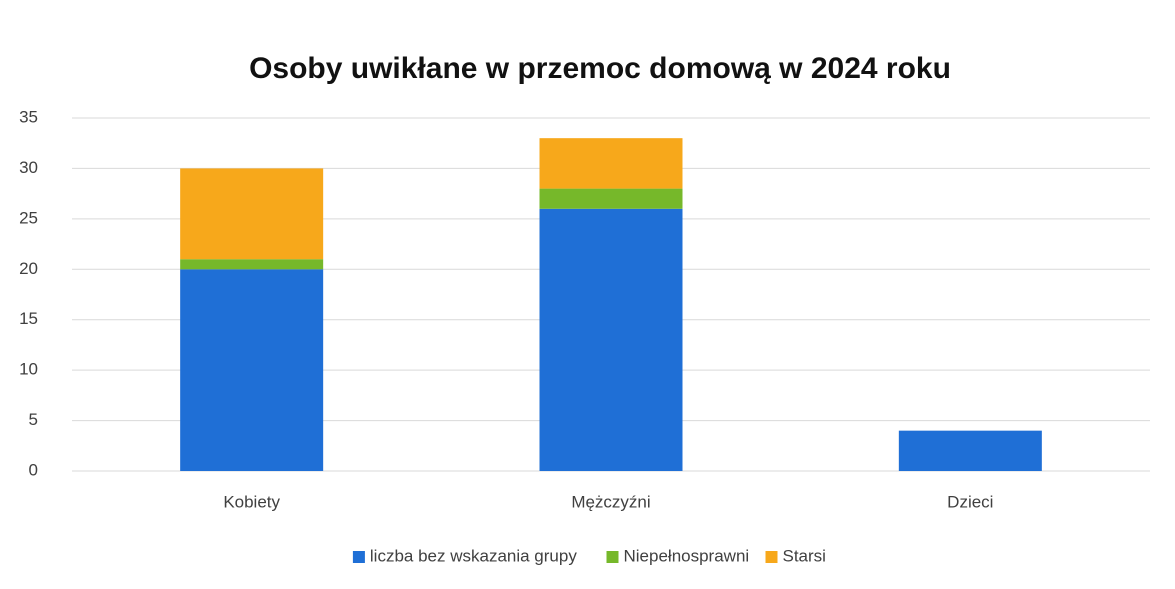 This screenshot has width=1175, height=589. What do you see at coordinates (28, 369) in the screenshot?
I see `y-tick-label: 10` at bounding box center [28, 369].